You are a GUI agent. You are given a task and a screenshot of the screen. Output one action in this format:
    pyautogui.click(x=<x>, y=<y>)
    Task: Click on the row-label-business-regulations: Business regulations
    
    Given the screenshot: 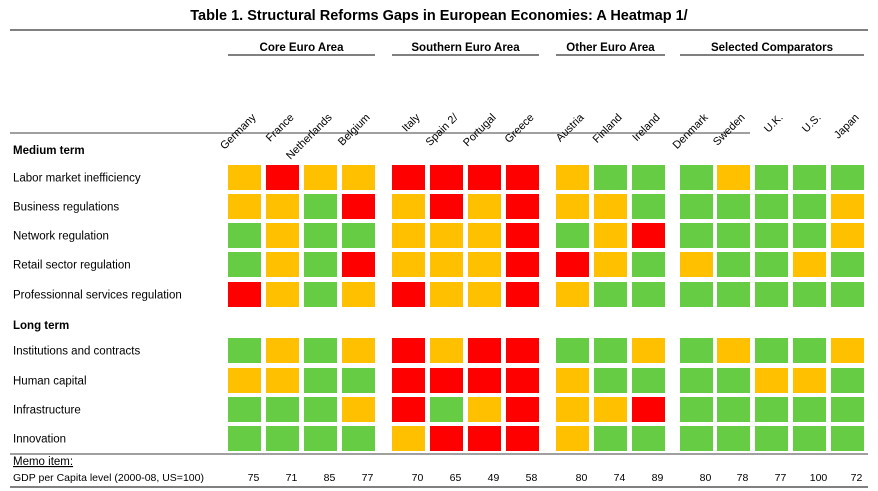 What is the action you would take?
    pyautogui.click(x=66, y=208)
    